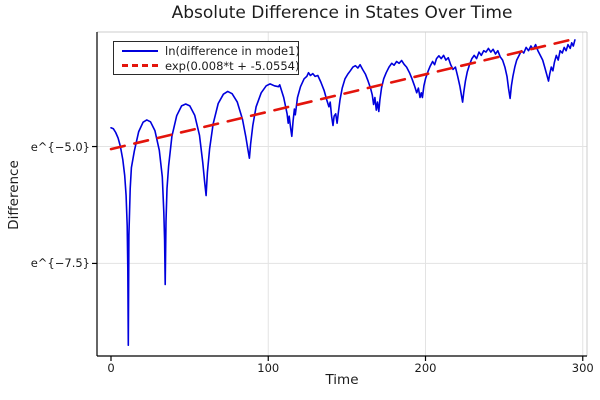  Describe the element at coordinates (425, 368) in the screenshot. I see `x-tick-label-200: 200` at that location.